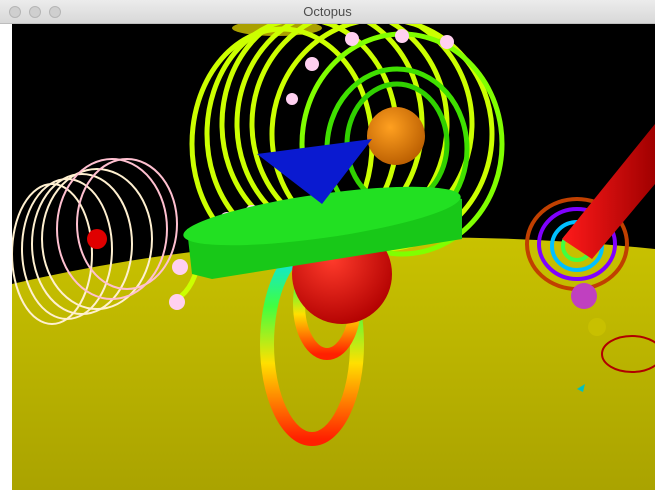 The height and width of the screenshot is (504, 655). Describe the element at coordinates (608, 191) in the screenshot. I see `red-cylinder` at that location.